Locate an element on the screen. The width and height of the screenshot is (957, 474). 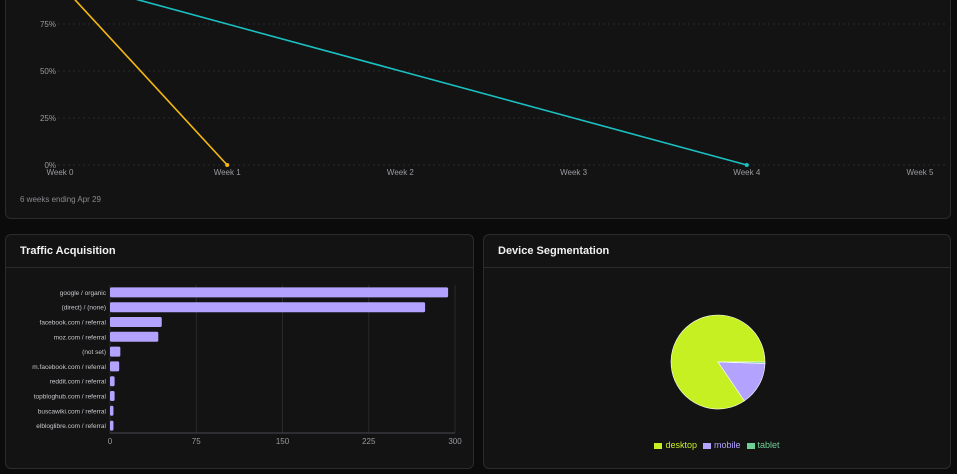
y-tick-label: 25% is located at coordinates (48, 118).